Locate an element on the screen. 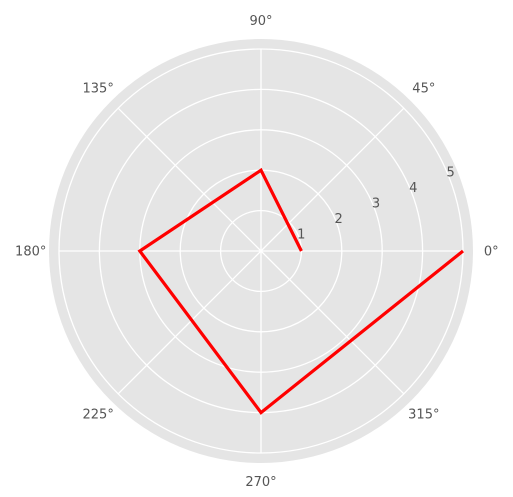 The height and width of the screenshot is (497, 513). angular-tick-label: 135° is located at coordinates (98, 89).